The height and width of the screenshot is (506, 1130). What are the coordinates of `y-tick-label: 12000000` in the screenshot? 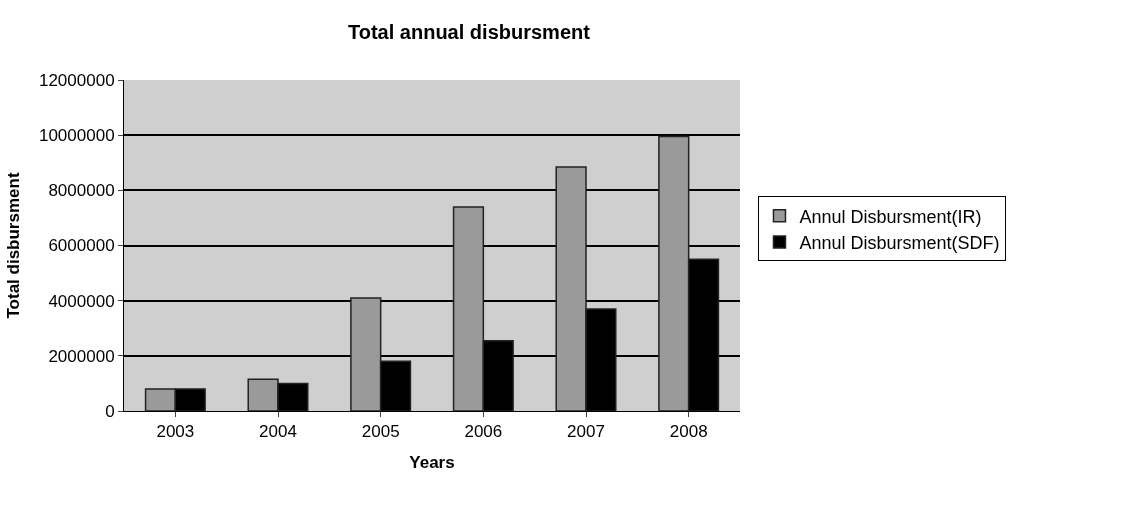 It's located at (76, 80).